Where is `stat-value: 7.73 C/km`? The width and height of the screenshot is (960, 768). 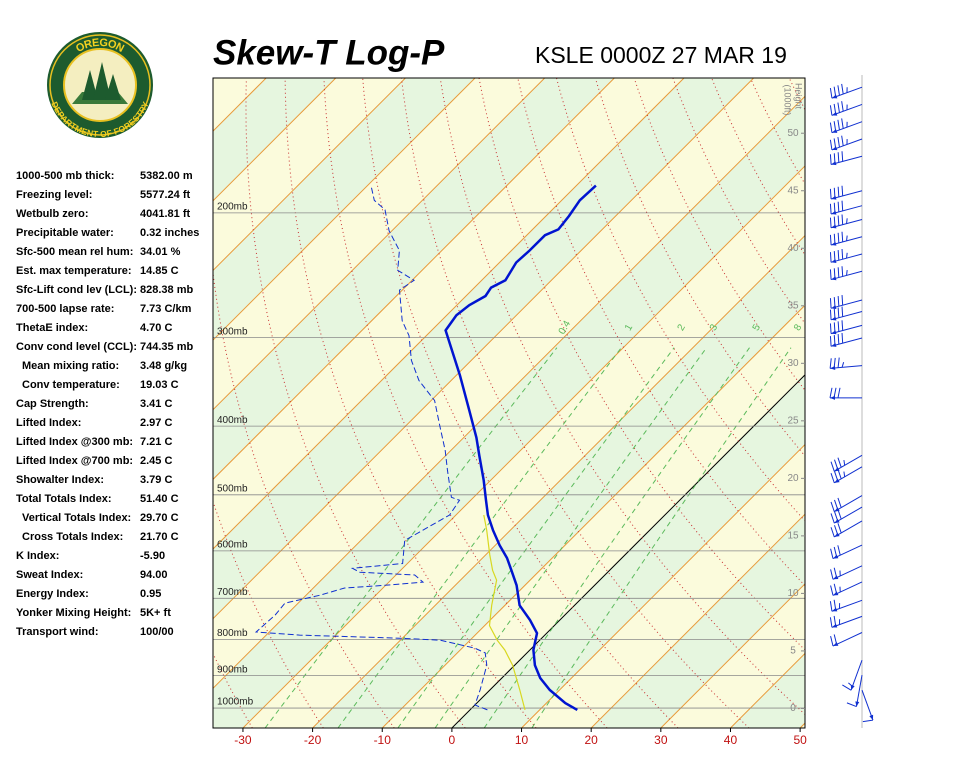
stat-value: 7.73 C/km is located at coordinates (166, 309).